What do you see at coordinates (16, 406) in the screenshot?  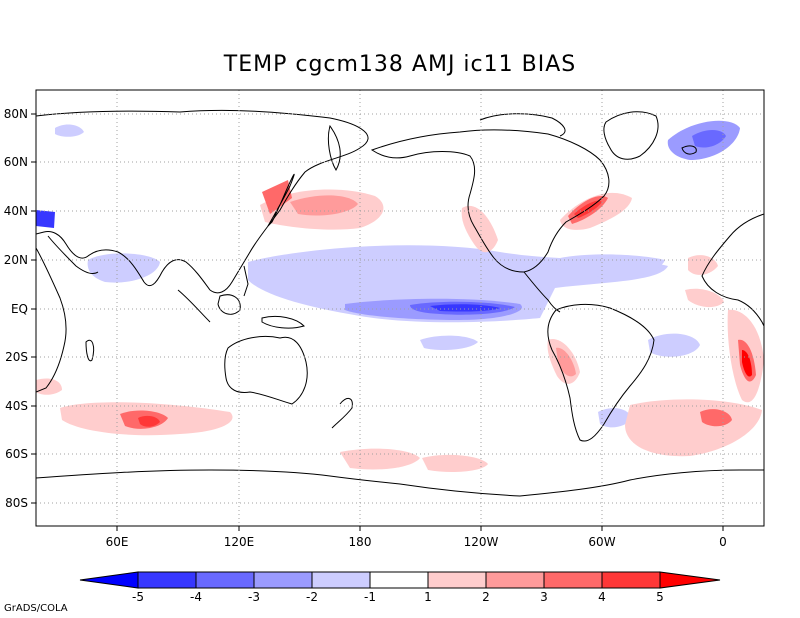 I see `lat-label: 40S` at bounding box center [16, 406].